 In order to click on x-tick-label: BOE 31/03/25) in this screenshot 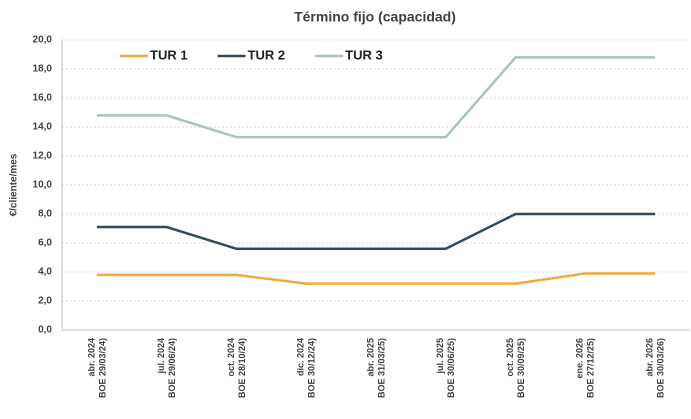, I will do `click(381, 368)`.